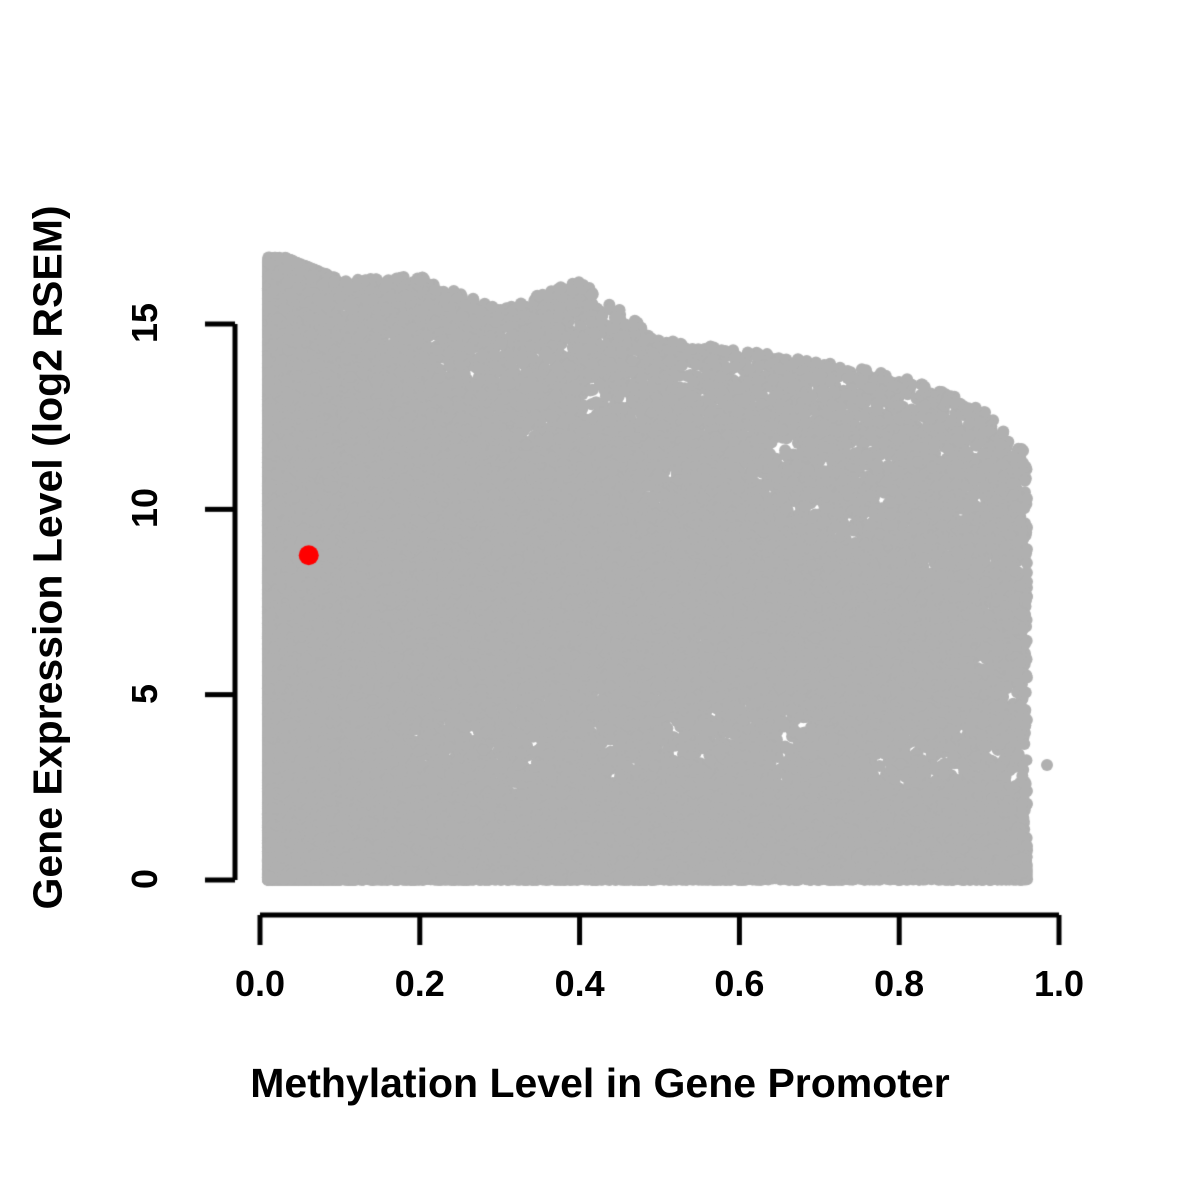 The image size is (1200, 1200). I want to click on x-tick-label: 0.4, so click(579, 983).